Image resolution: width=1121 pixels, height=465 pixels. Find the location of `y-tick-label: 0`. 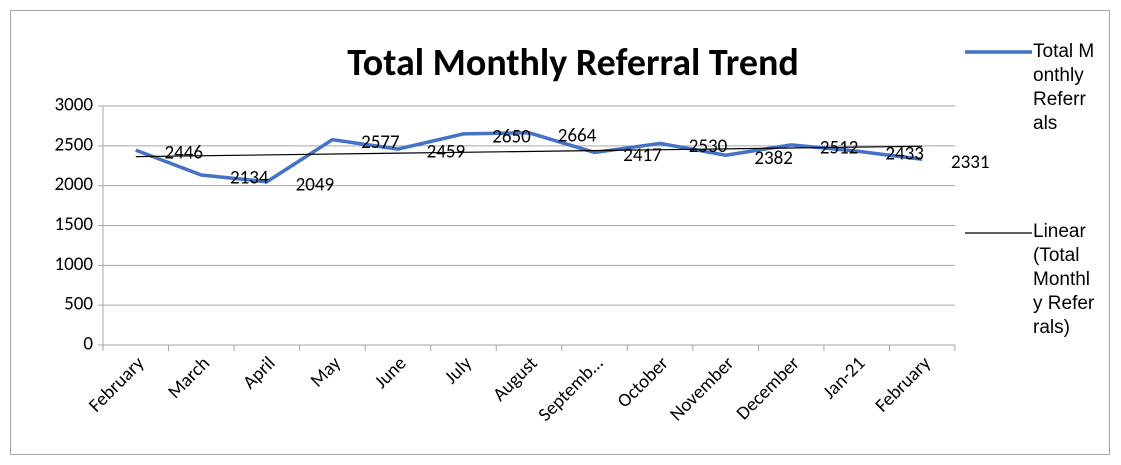

y-tick-label: 0 is located at coordinates (88, 344).